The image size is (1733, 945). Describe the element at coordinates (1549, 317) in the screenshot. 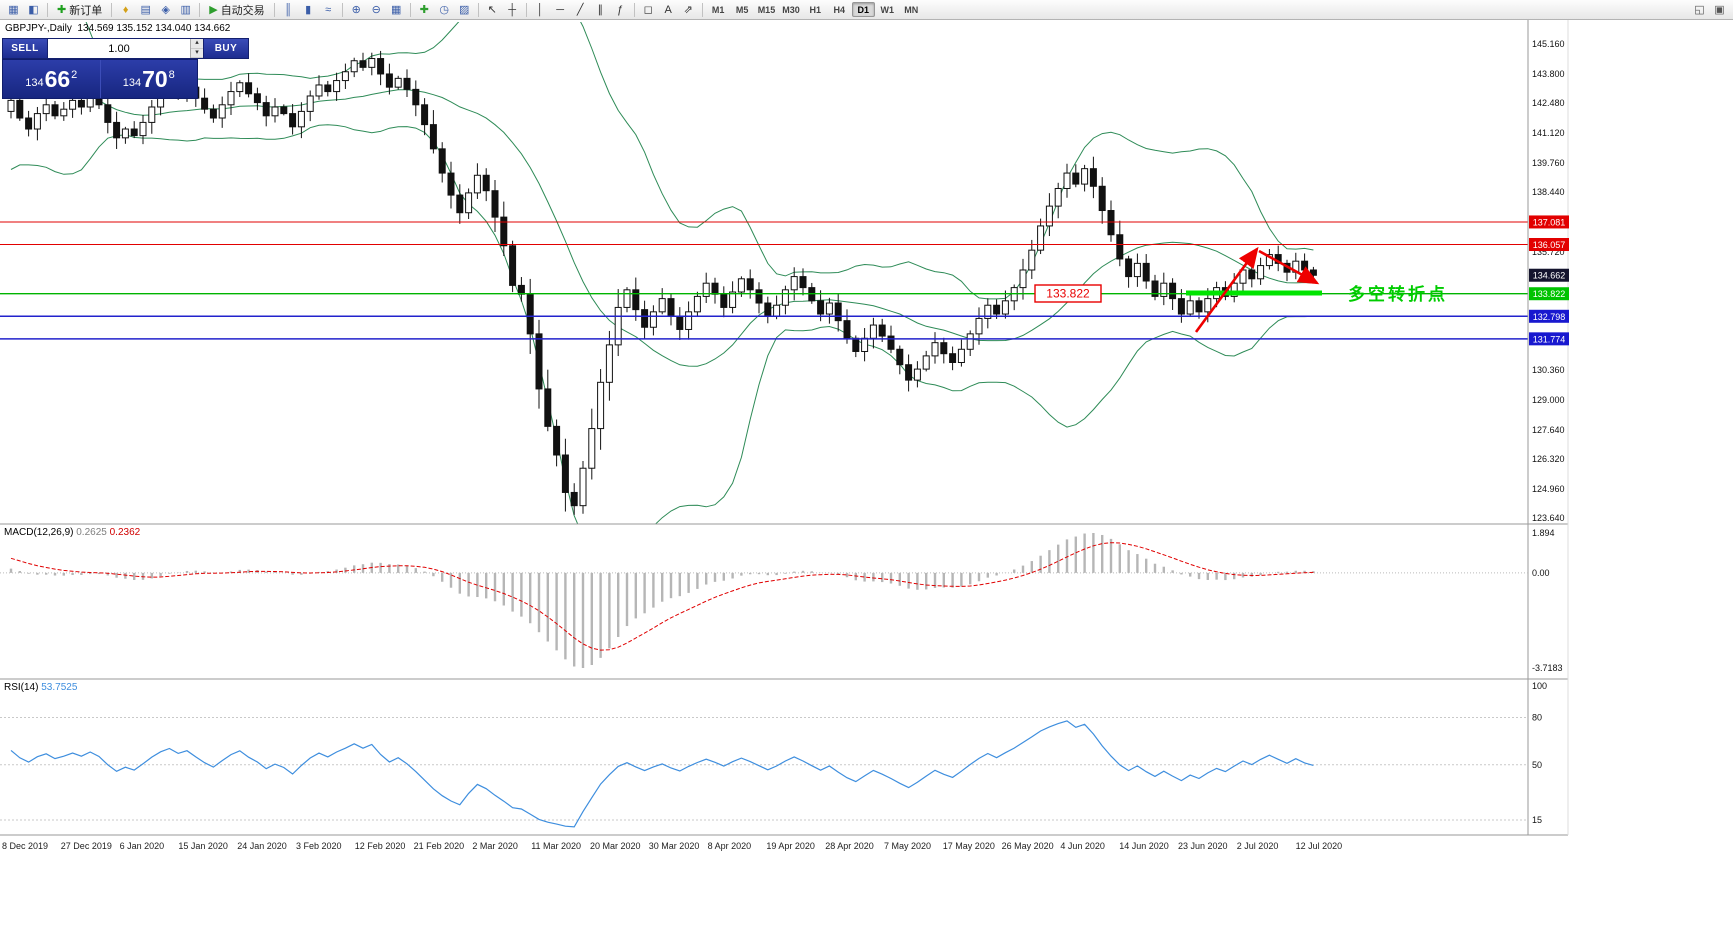

I see `svg-text: 132.798` at that location.